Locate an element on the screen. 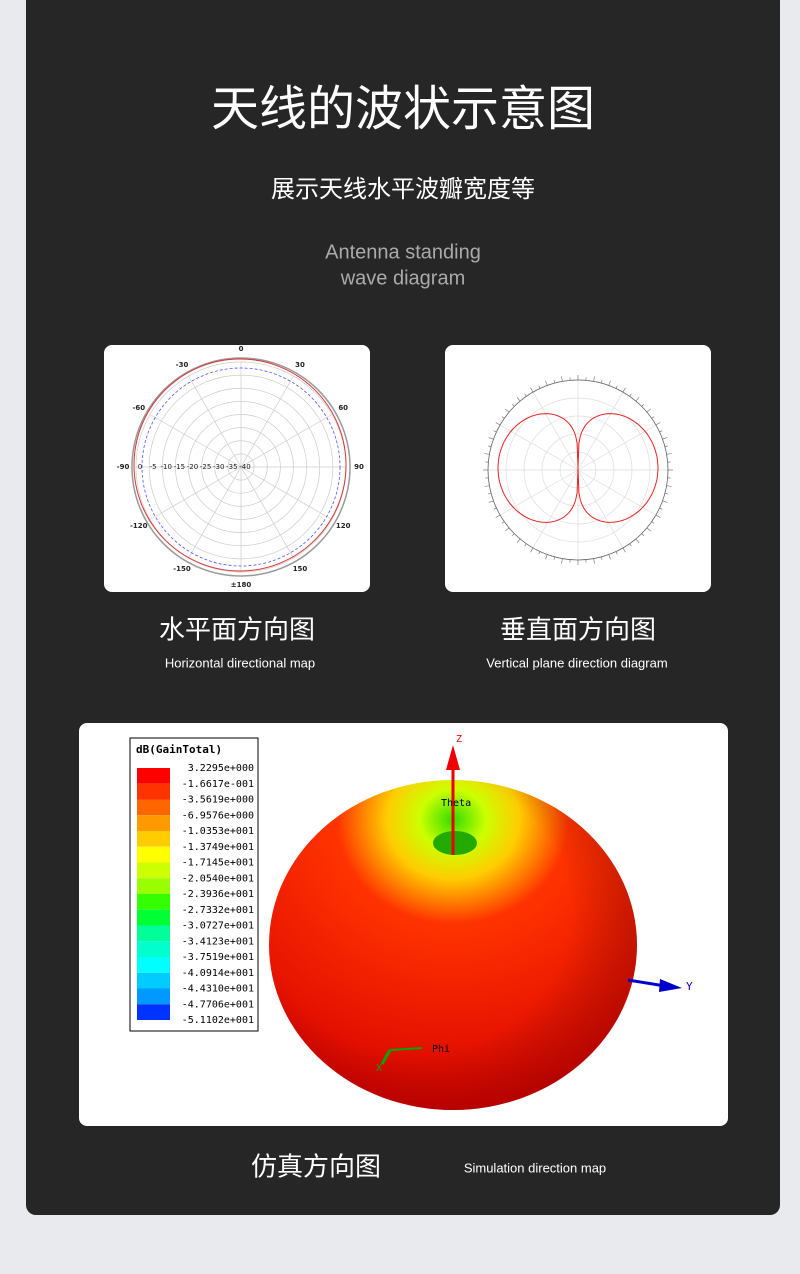 This screenshot has width=800, height=1274. legend-label: -3.4123e+001 is located at coordinates (218, 941).